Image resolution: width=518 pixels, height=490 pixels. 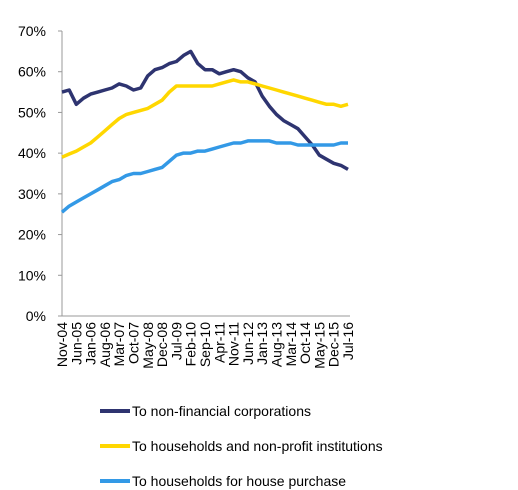 I want to click on y-tick-label: 40%, so click(x=32, y=153).